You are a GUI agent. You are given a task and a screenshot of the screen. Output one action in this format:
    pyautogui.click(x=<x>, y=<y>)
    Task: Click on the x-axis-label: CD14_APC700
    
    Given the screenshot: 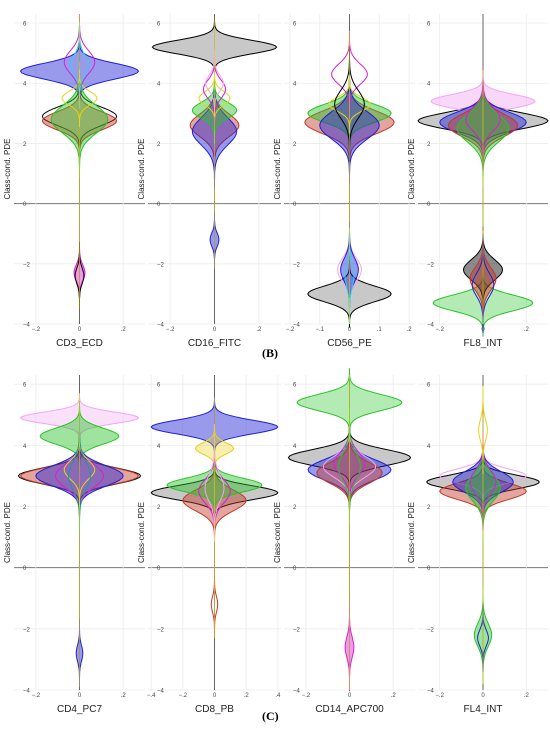 What is the action you would take?
    pyautogui.click(x=349, y=709)
    